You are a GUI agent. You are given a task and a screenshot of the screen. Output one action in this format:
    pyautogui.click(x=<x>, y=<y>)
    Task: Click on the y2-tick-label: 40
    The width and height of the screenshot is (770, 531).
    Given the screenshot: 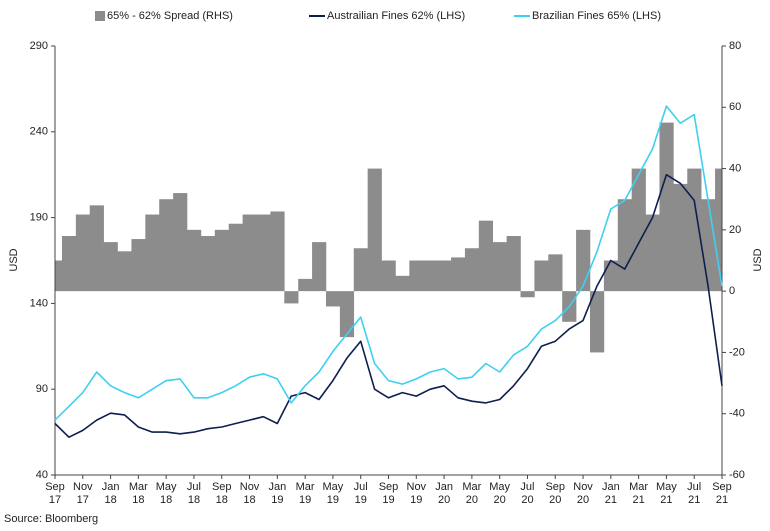 What is the action you would take?
    pyautogui.click(x=735, y=168)
    